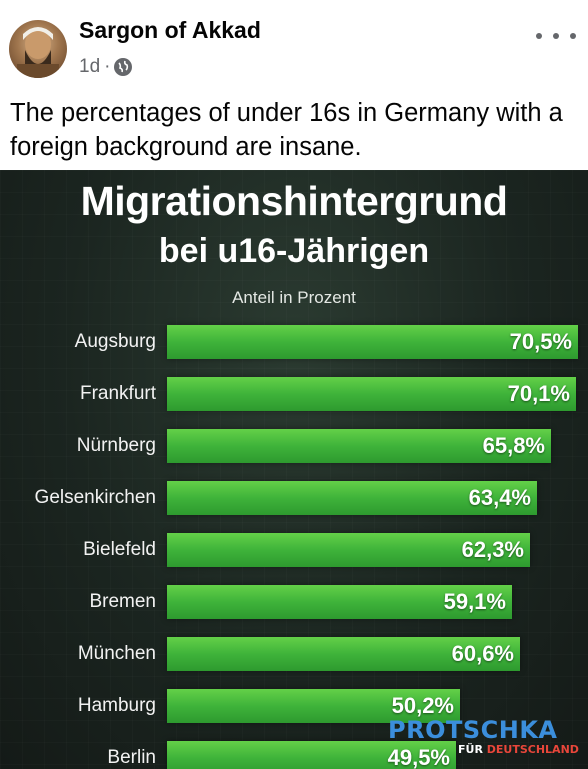  I want to click on bar-row: Berlin 49,5%, so click(294, 755).